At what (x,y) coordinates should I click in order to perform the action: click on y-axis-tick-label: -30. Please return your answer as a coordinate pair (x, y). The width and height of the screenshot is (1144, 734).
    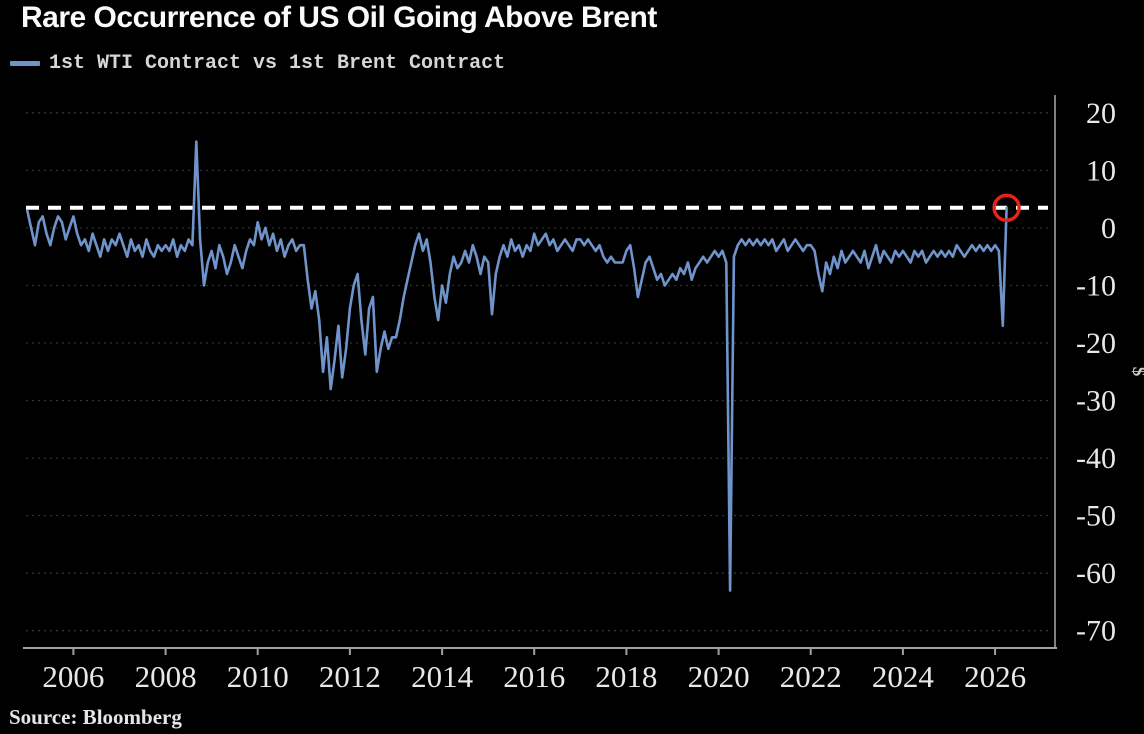
    Looking at the image, I should click on (1096, 401).